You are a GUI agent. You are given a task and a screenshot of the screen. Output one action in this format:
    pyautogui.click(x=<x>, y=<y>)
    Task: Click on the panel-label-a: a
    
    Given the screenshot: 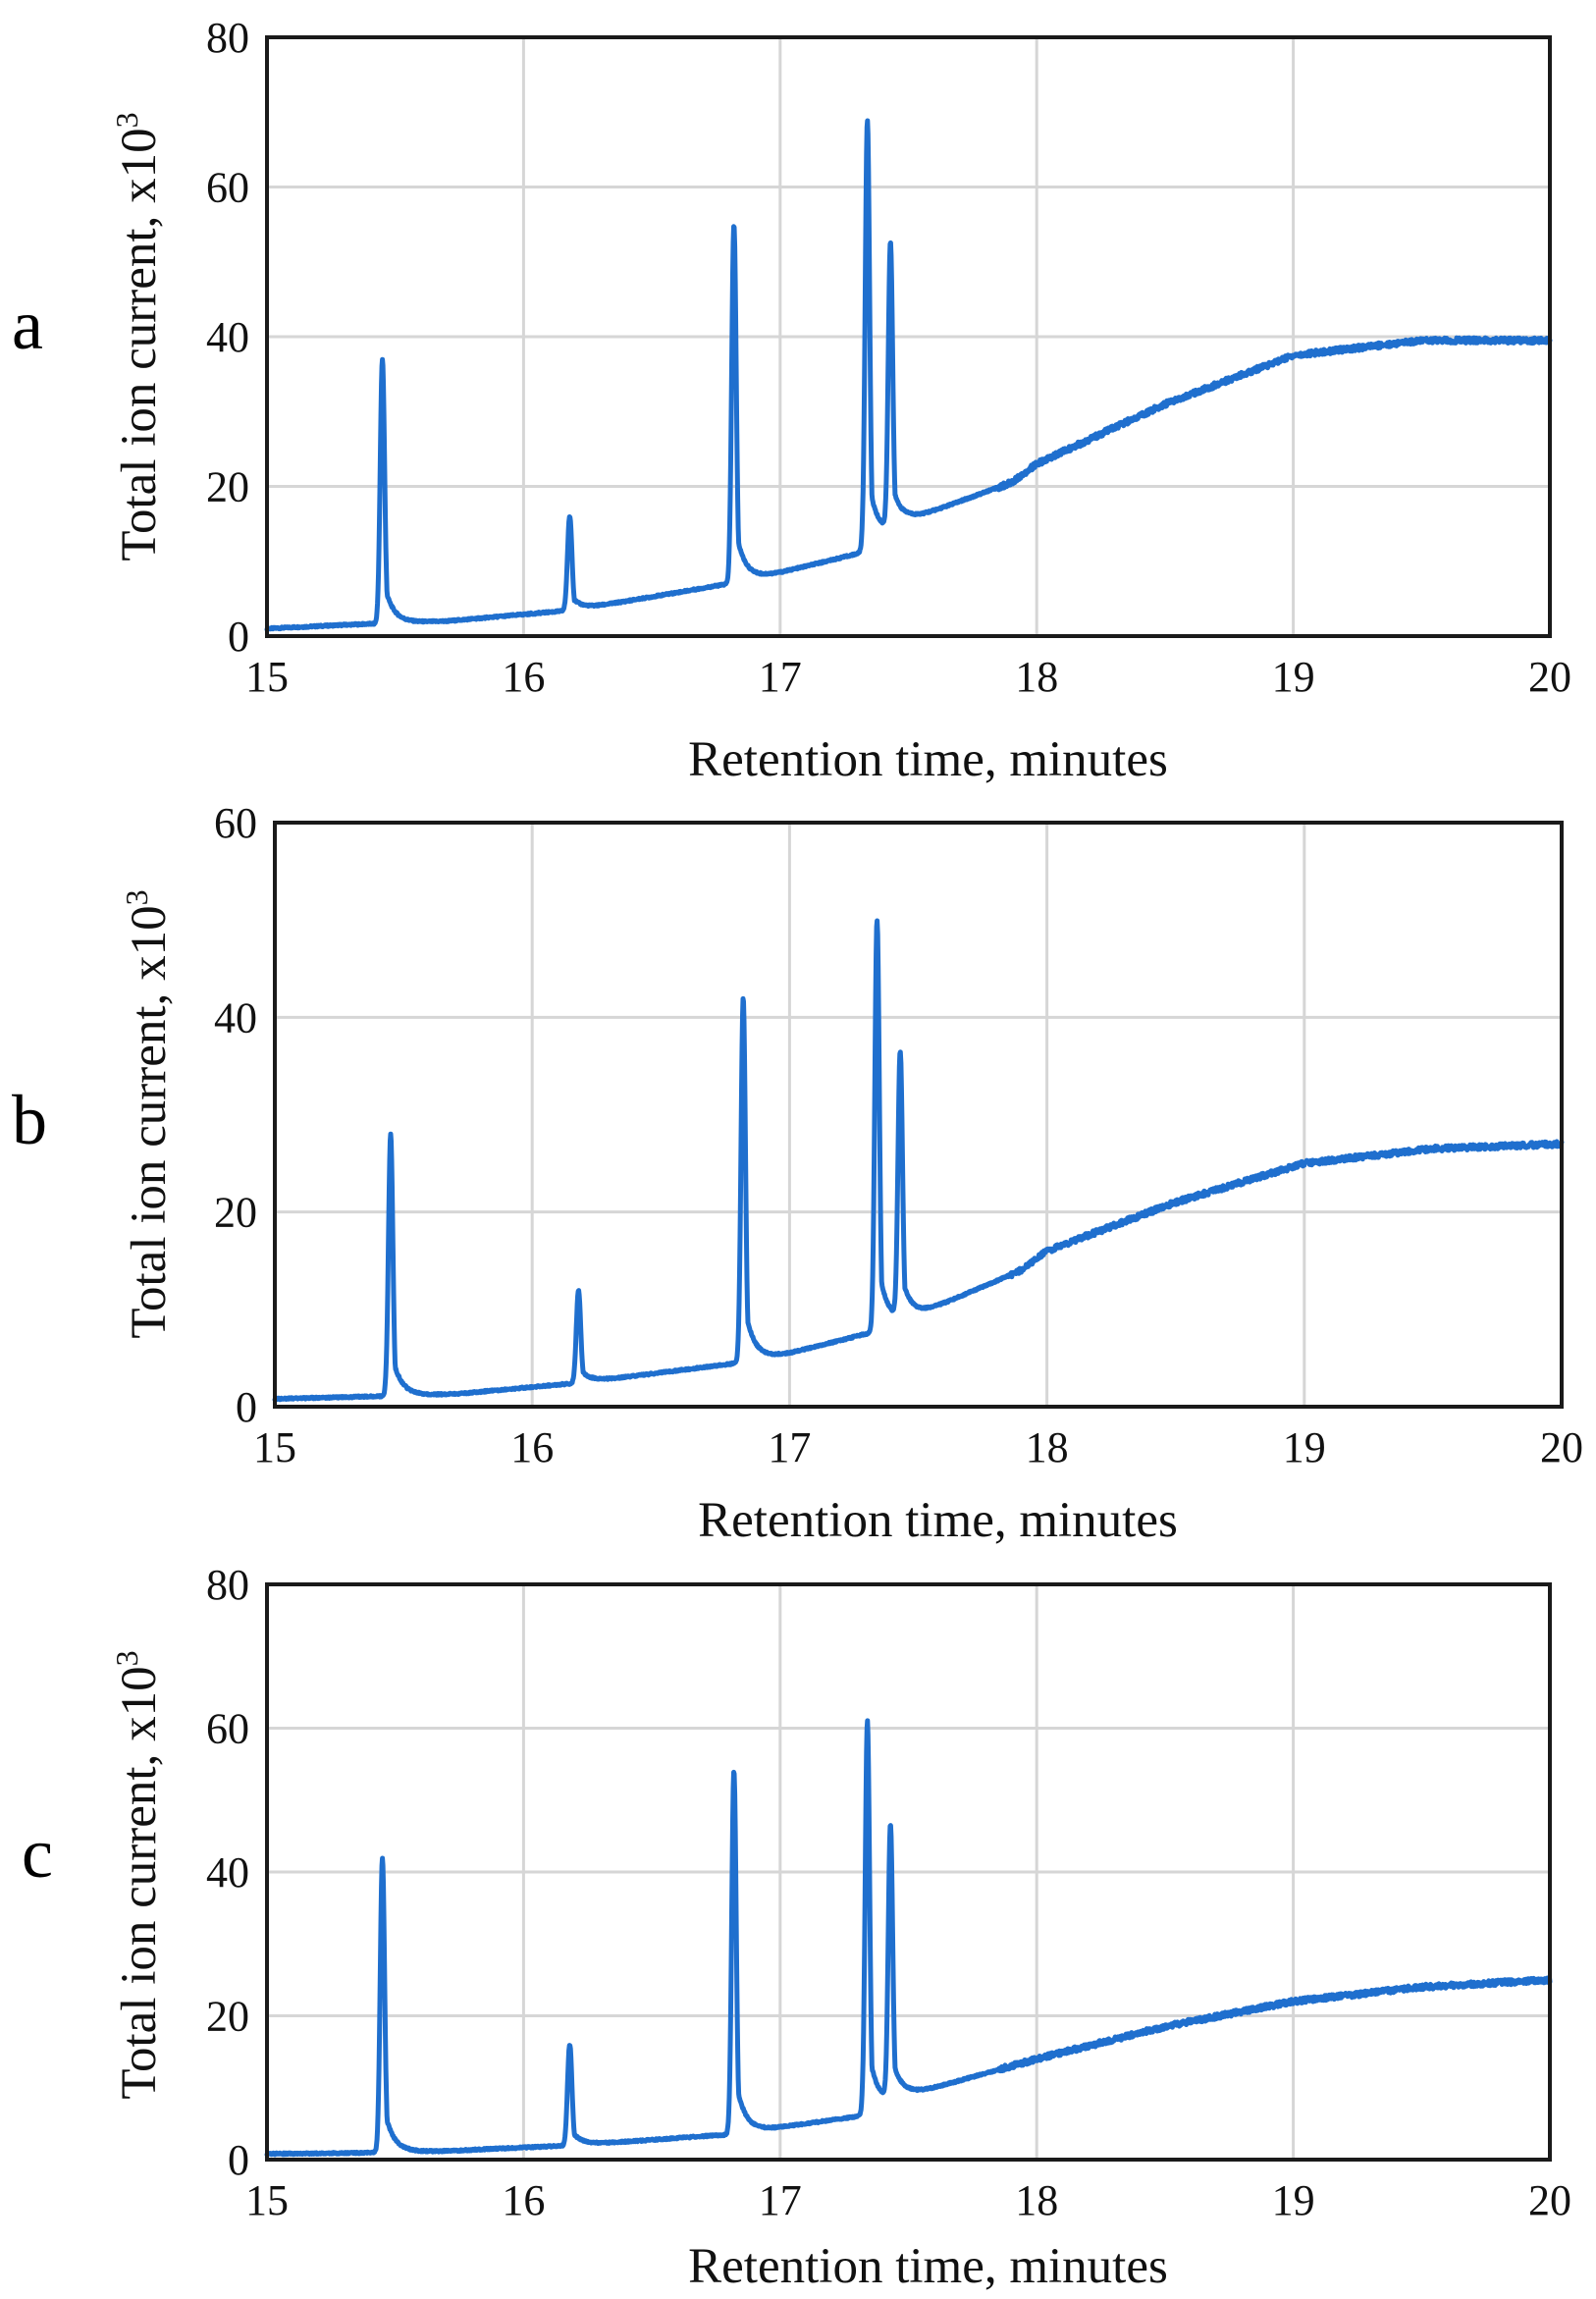 What is the action you would take?
    pyautogui.click(x=28, y=325)
    